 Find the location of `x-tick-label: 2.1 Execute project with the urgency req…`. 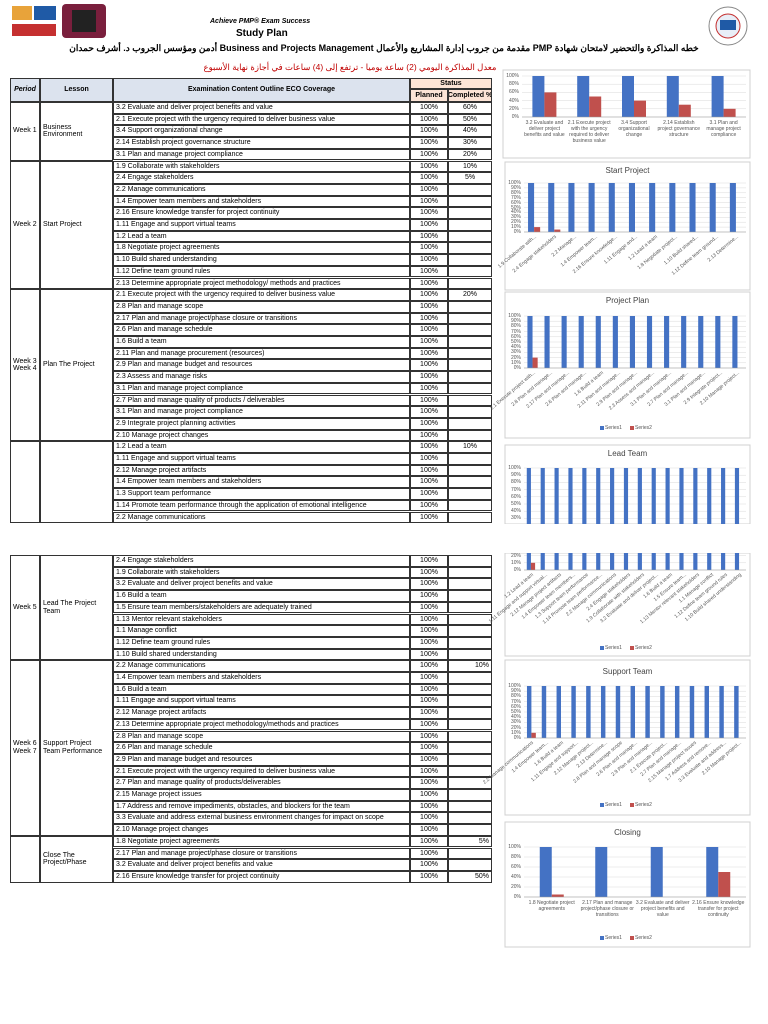

x-tick-label: 2.1 Execute project with the urgency req… is located at coordinates (589, 132).